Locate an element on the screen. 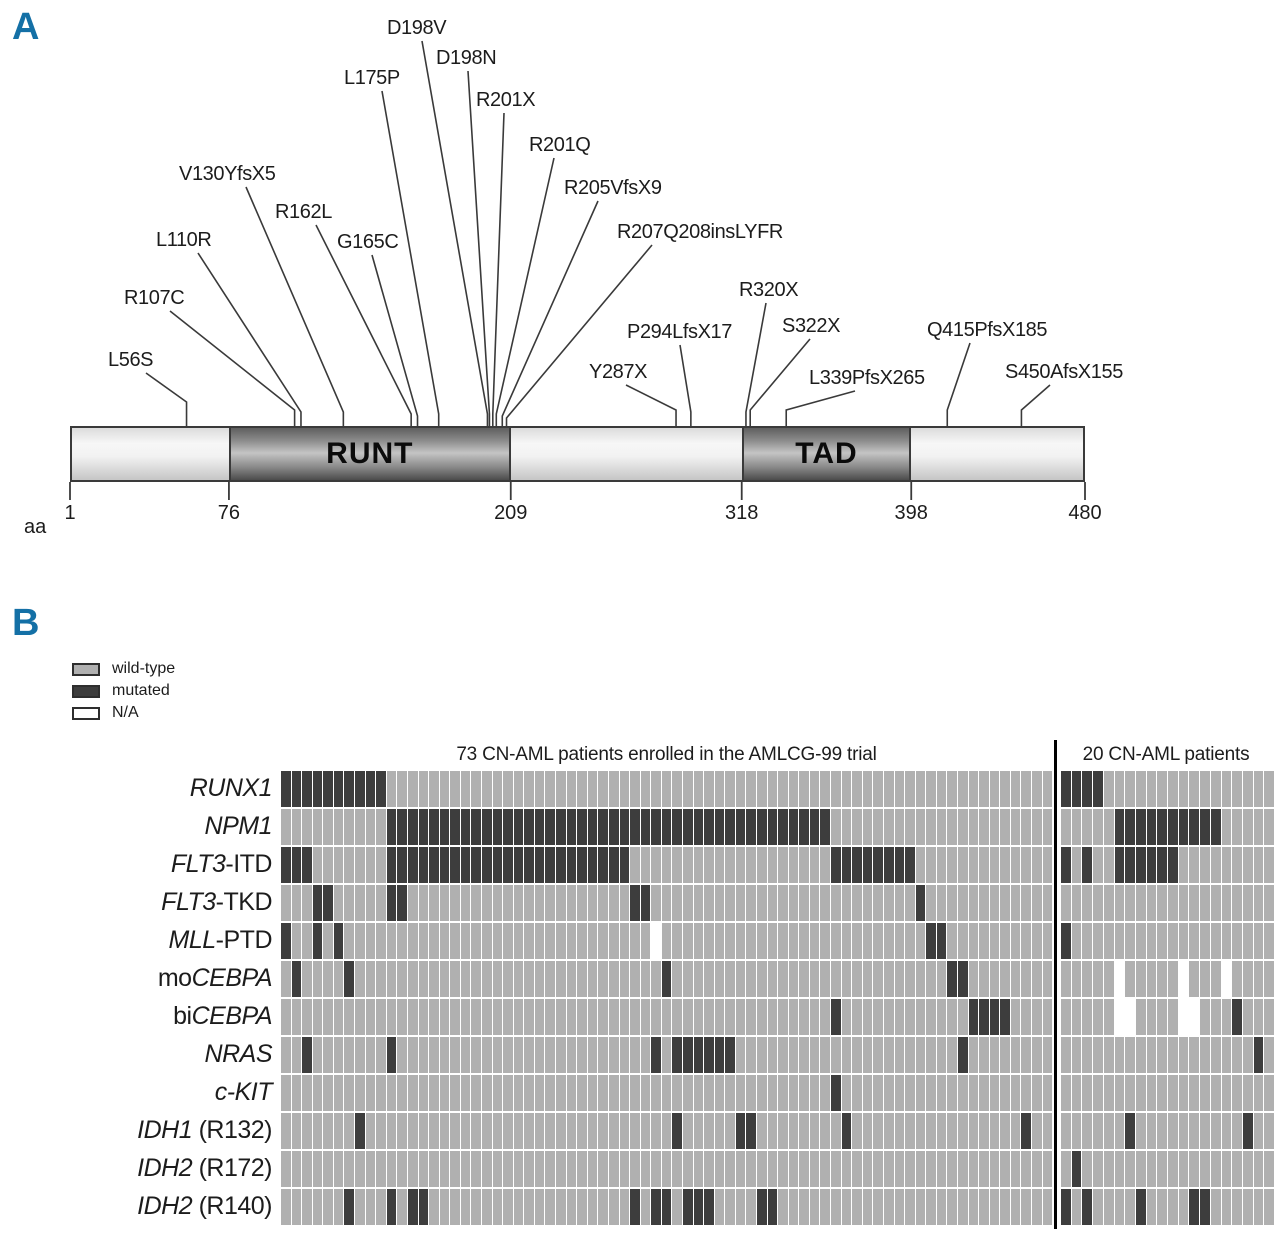 This screenshot has height=1236, width=1280. leader-line is located at coordinates (295, 306).